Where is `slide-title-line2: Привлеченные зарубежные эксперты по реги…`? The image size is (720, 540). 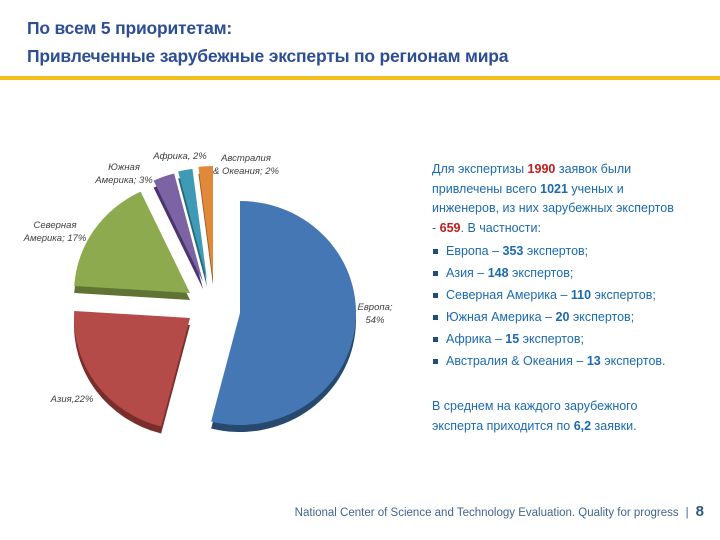
slide-title-line2: Привлеченные зарубежные эксперты по реги… is located at coordinates (268, 55).